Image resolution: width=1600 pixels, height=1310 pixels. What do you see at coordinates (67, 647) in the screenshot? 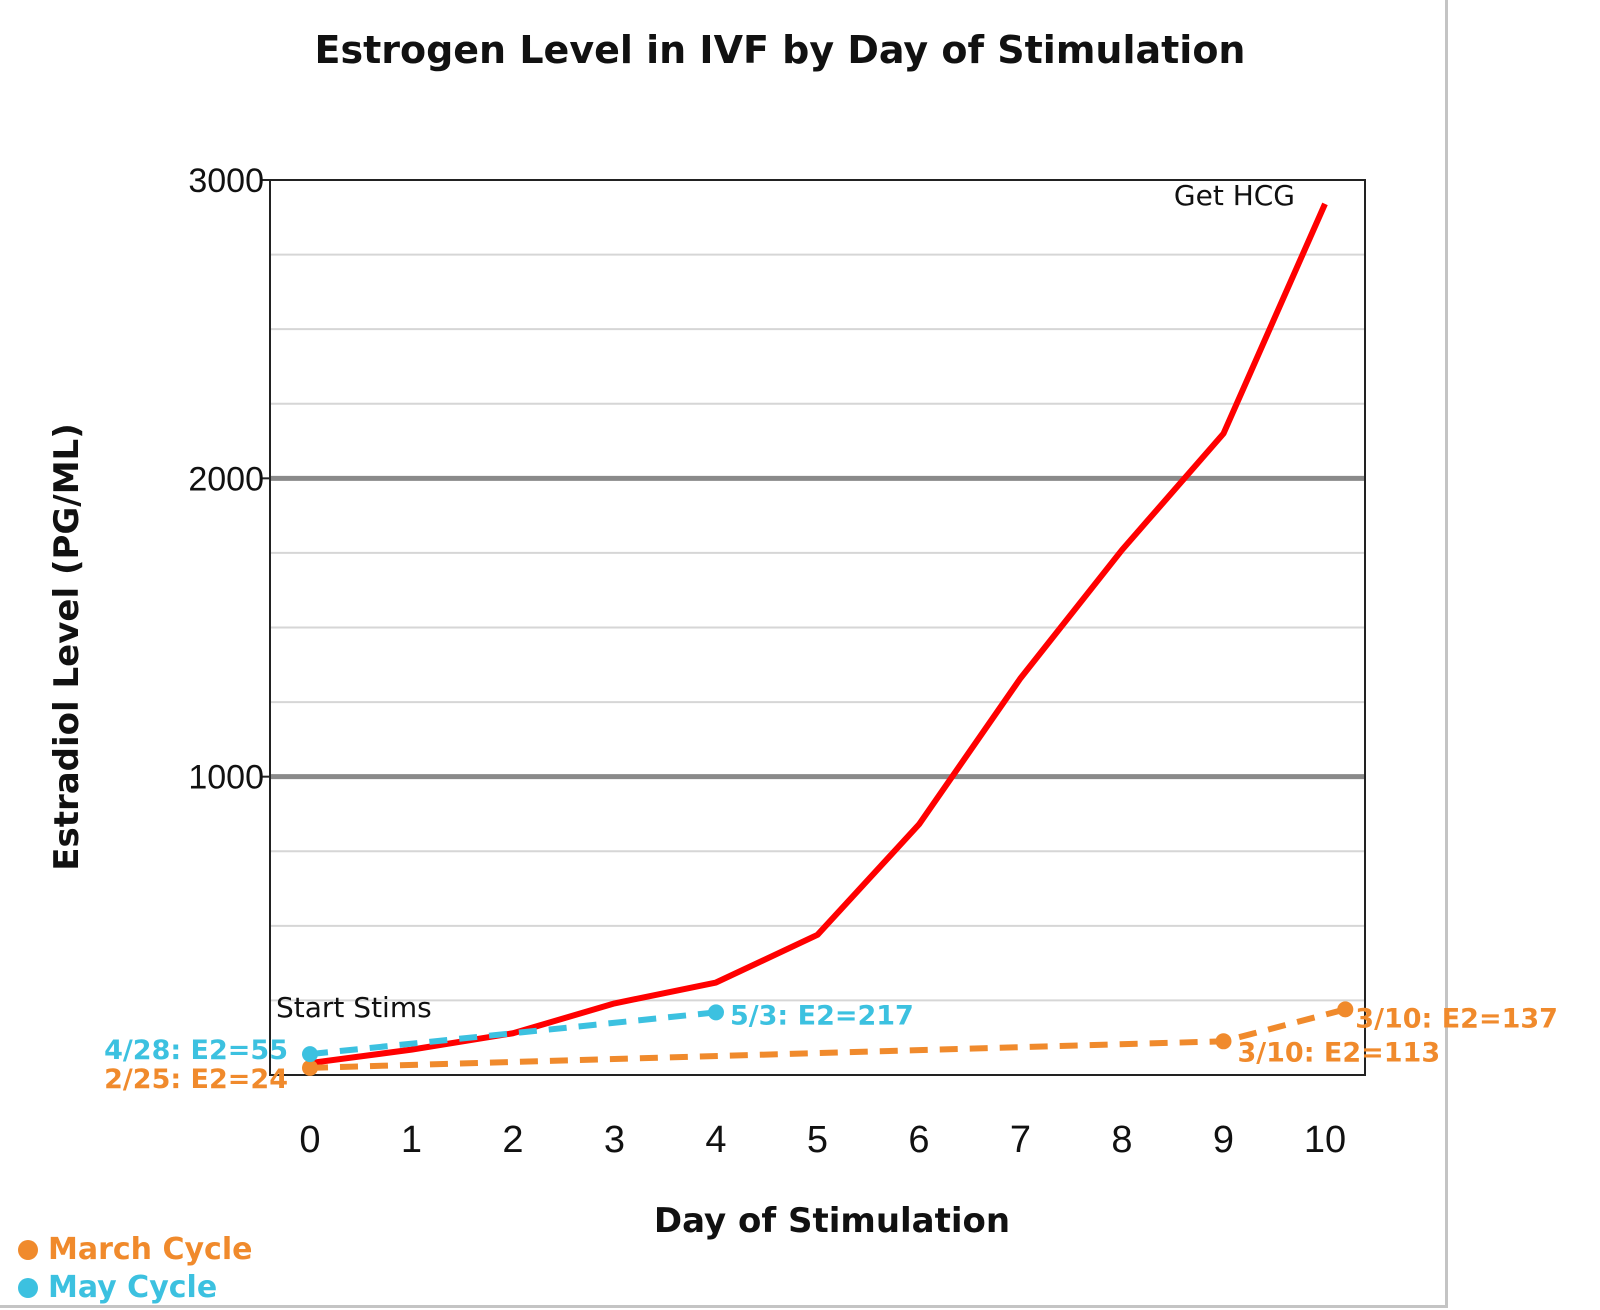
I see `y-axis-label: Estradiol Level (PG/ML)` at bounding box center [67, 647].